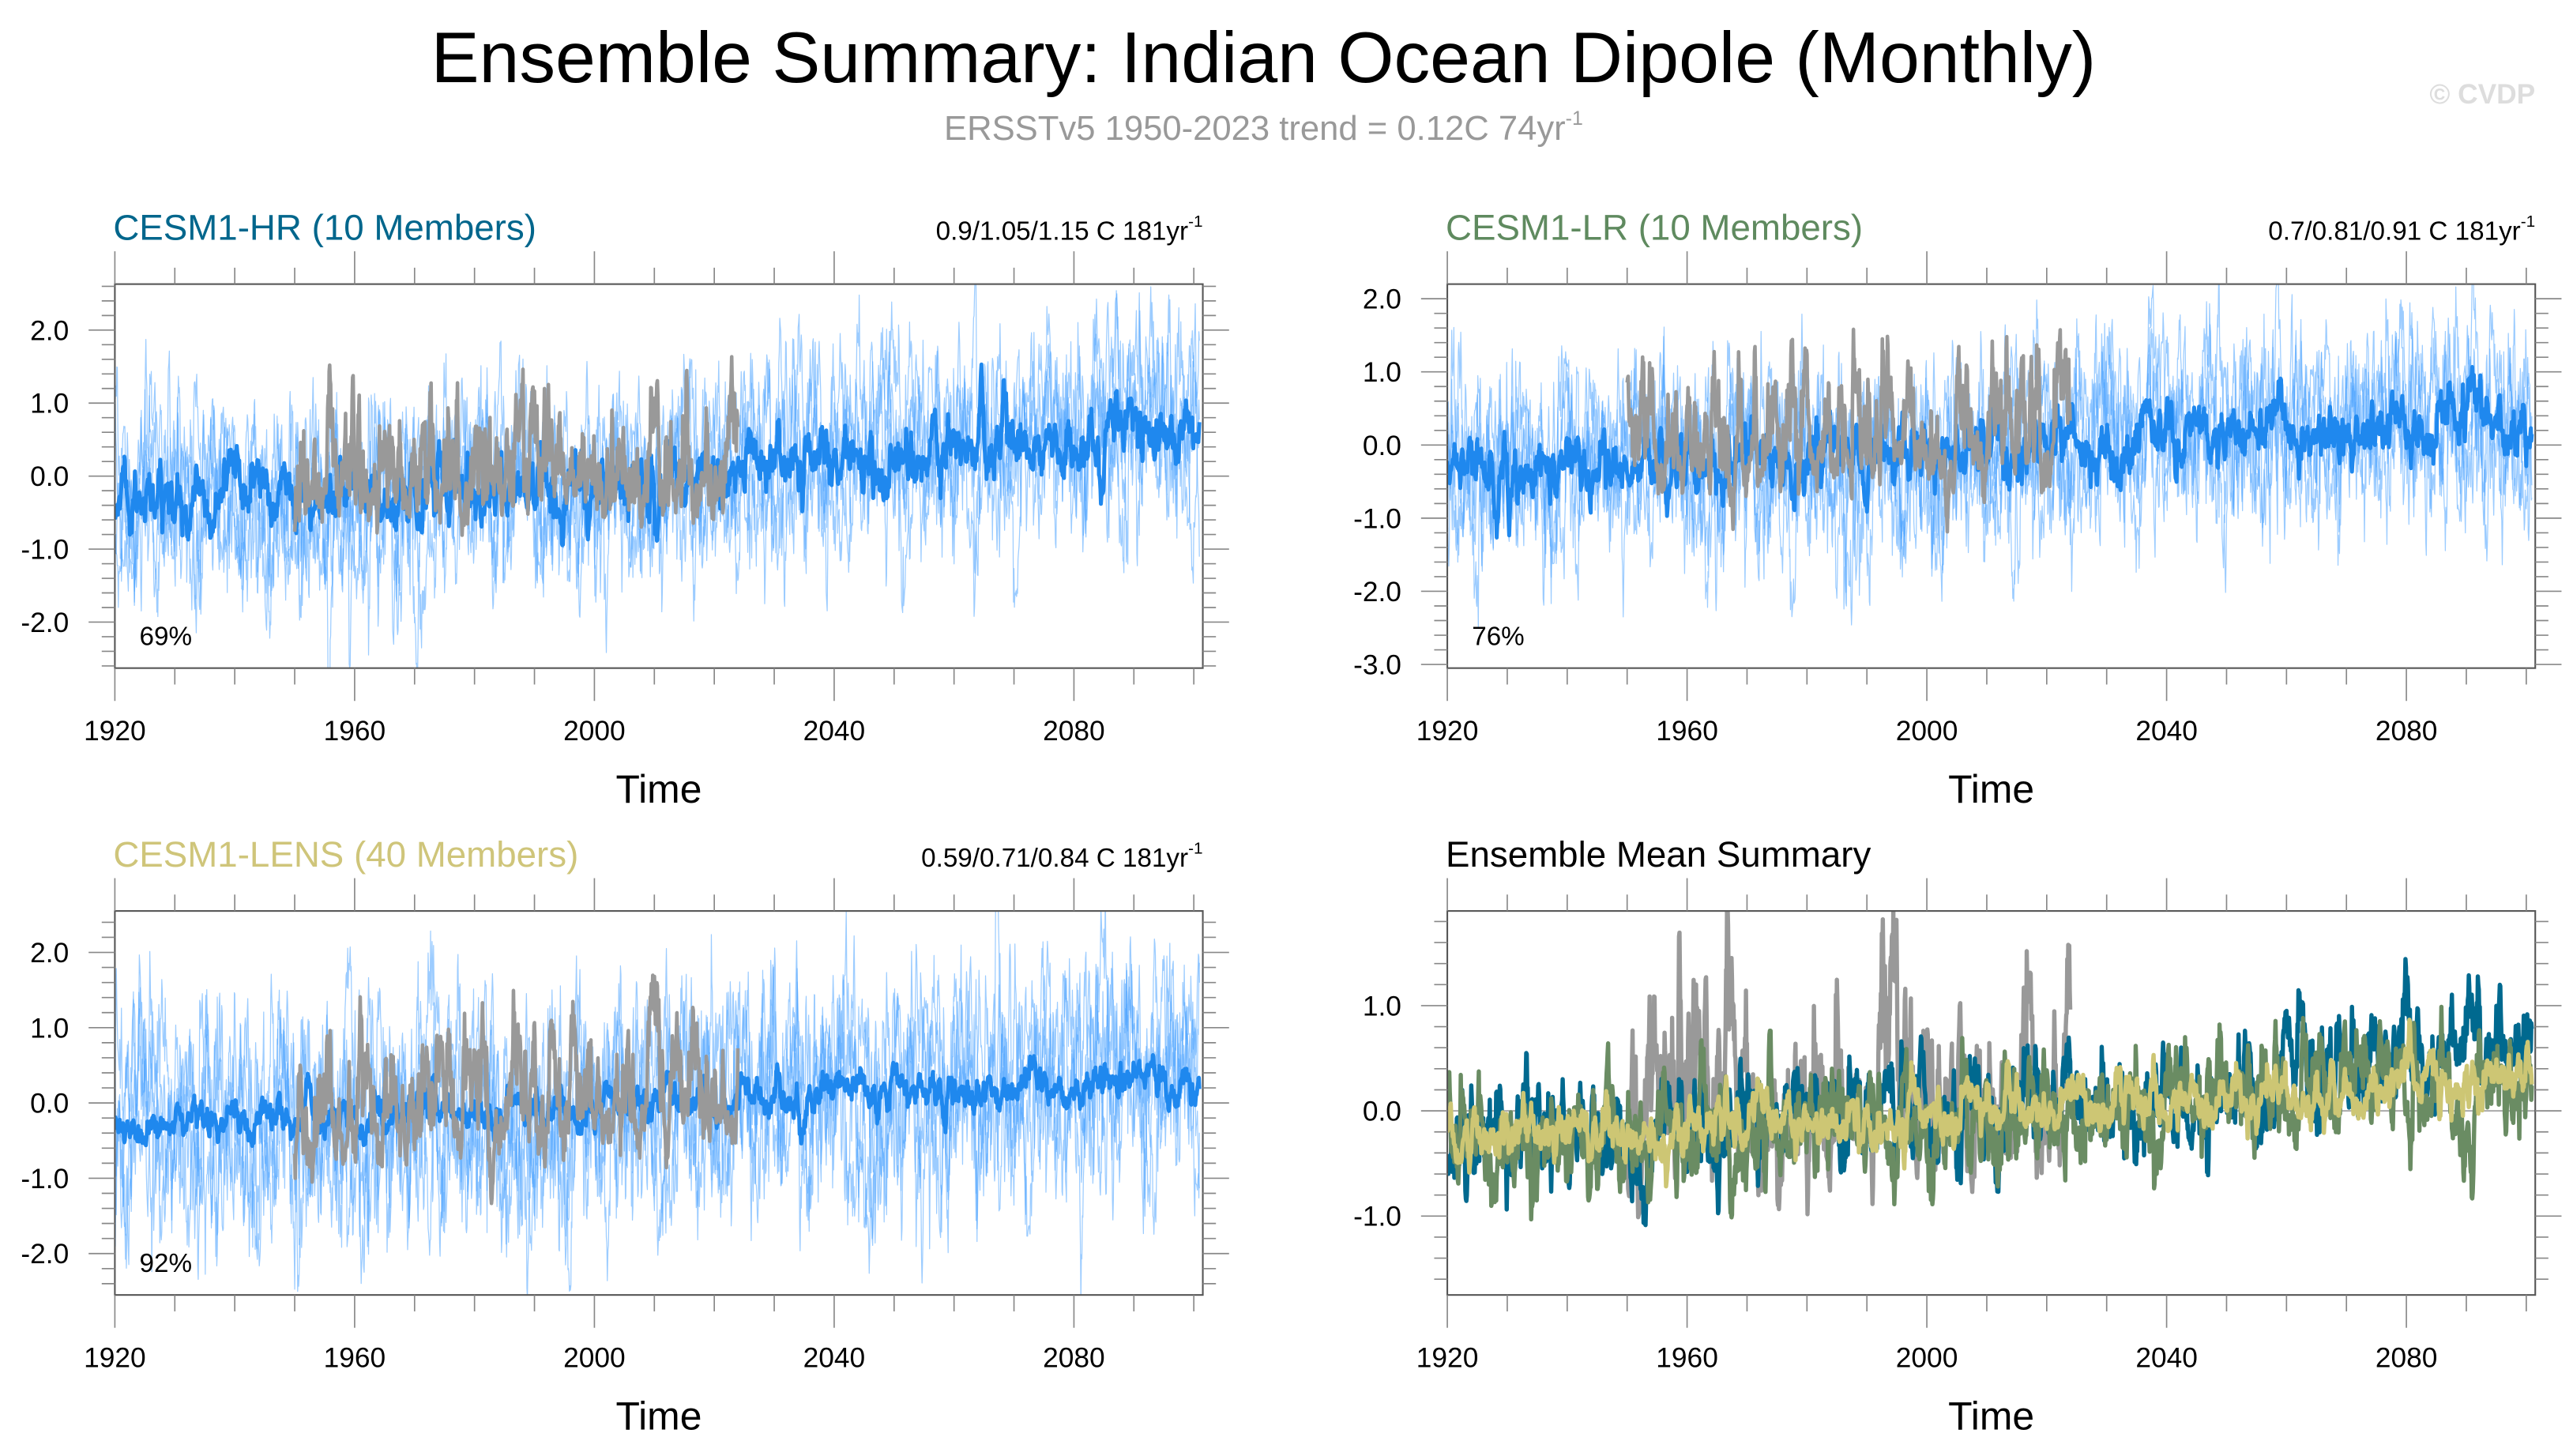 This screenshot has width=2573, height=1456. What do you see at coordinates (1054, 858) in the screenshot?
I see `stats-text: 0.59/0.71/0.84 C 181yr` at bounding box center [1054, 858].